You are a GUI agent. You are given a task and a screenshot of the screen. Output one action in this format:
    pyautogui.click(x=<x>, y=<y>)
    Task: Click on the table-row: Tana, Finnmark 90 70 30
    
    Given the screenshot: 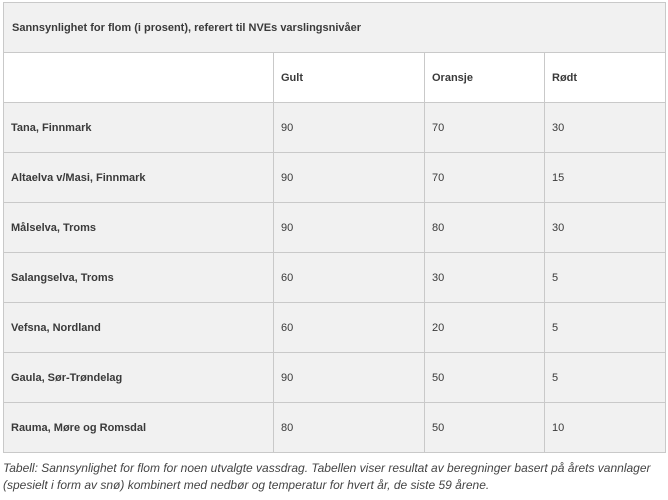 What is the action you would take?
    pyautogui.click(x=335, y=127)
    